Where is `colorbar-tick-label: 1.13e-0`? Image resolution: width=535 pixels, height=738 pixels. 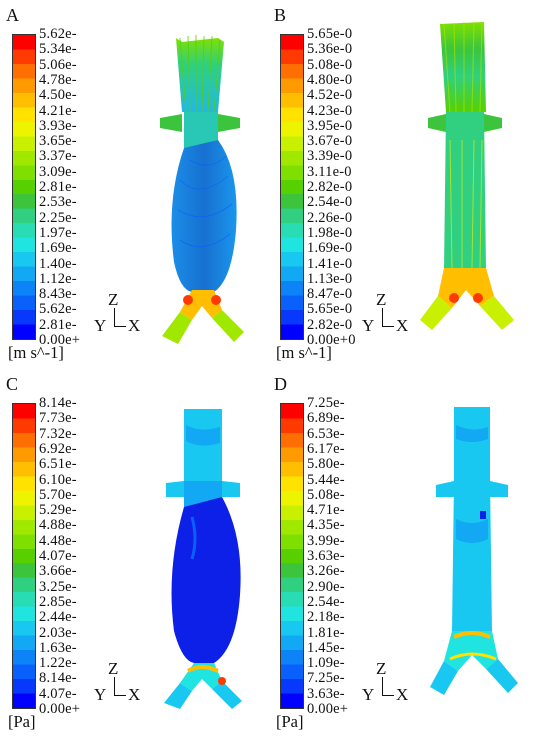
colorbar-tick-label: 1.13e-0 is located at coordinates (330, 278).